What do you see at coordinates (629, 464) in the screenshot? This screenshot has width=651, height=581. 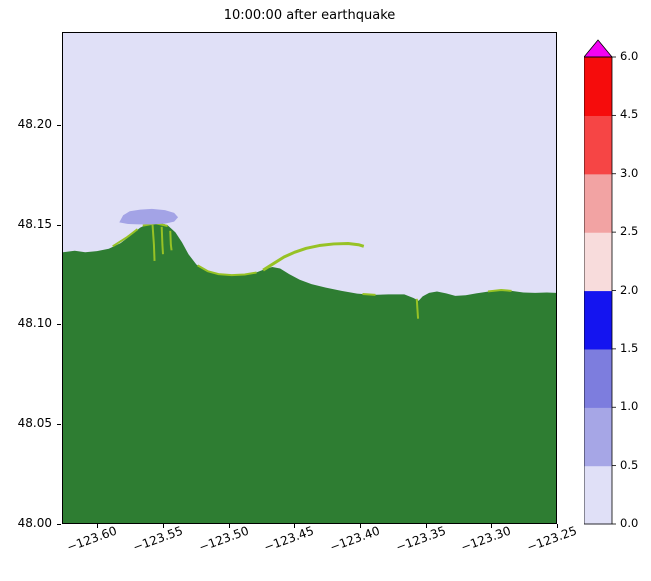 I see `colorbar-tick-label: 0.5` at bounding box center [629, 464].